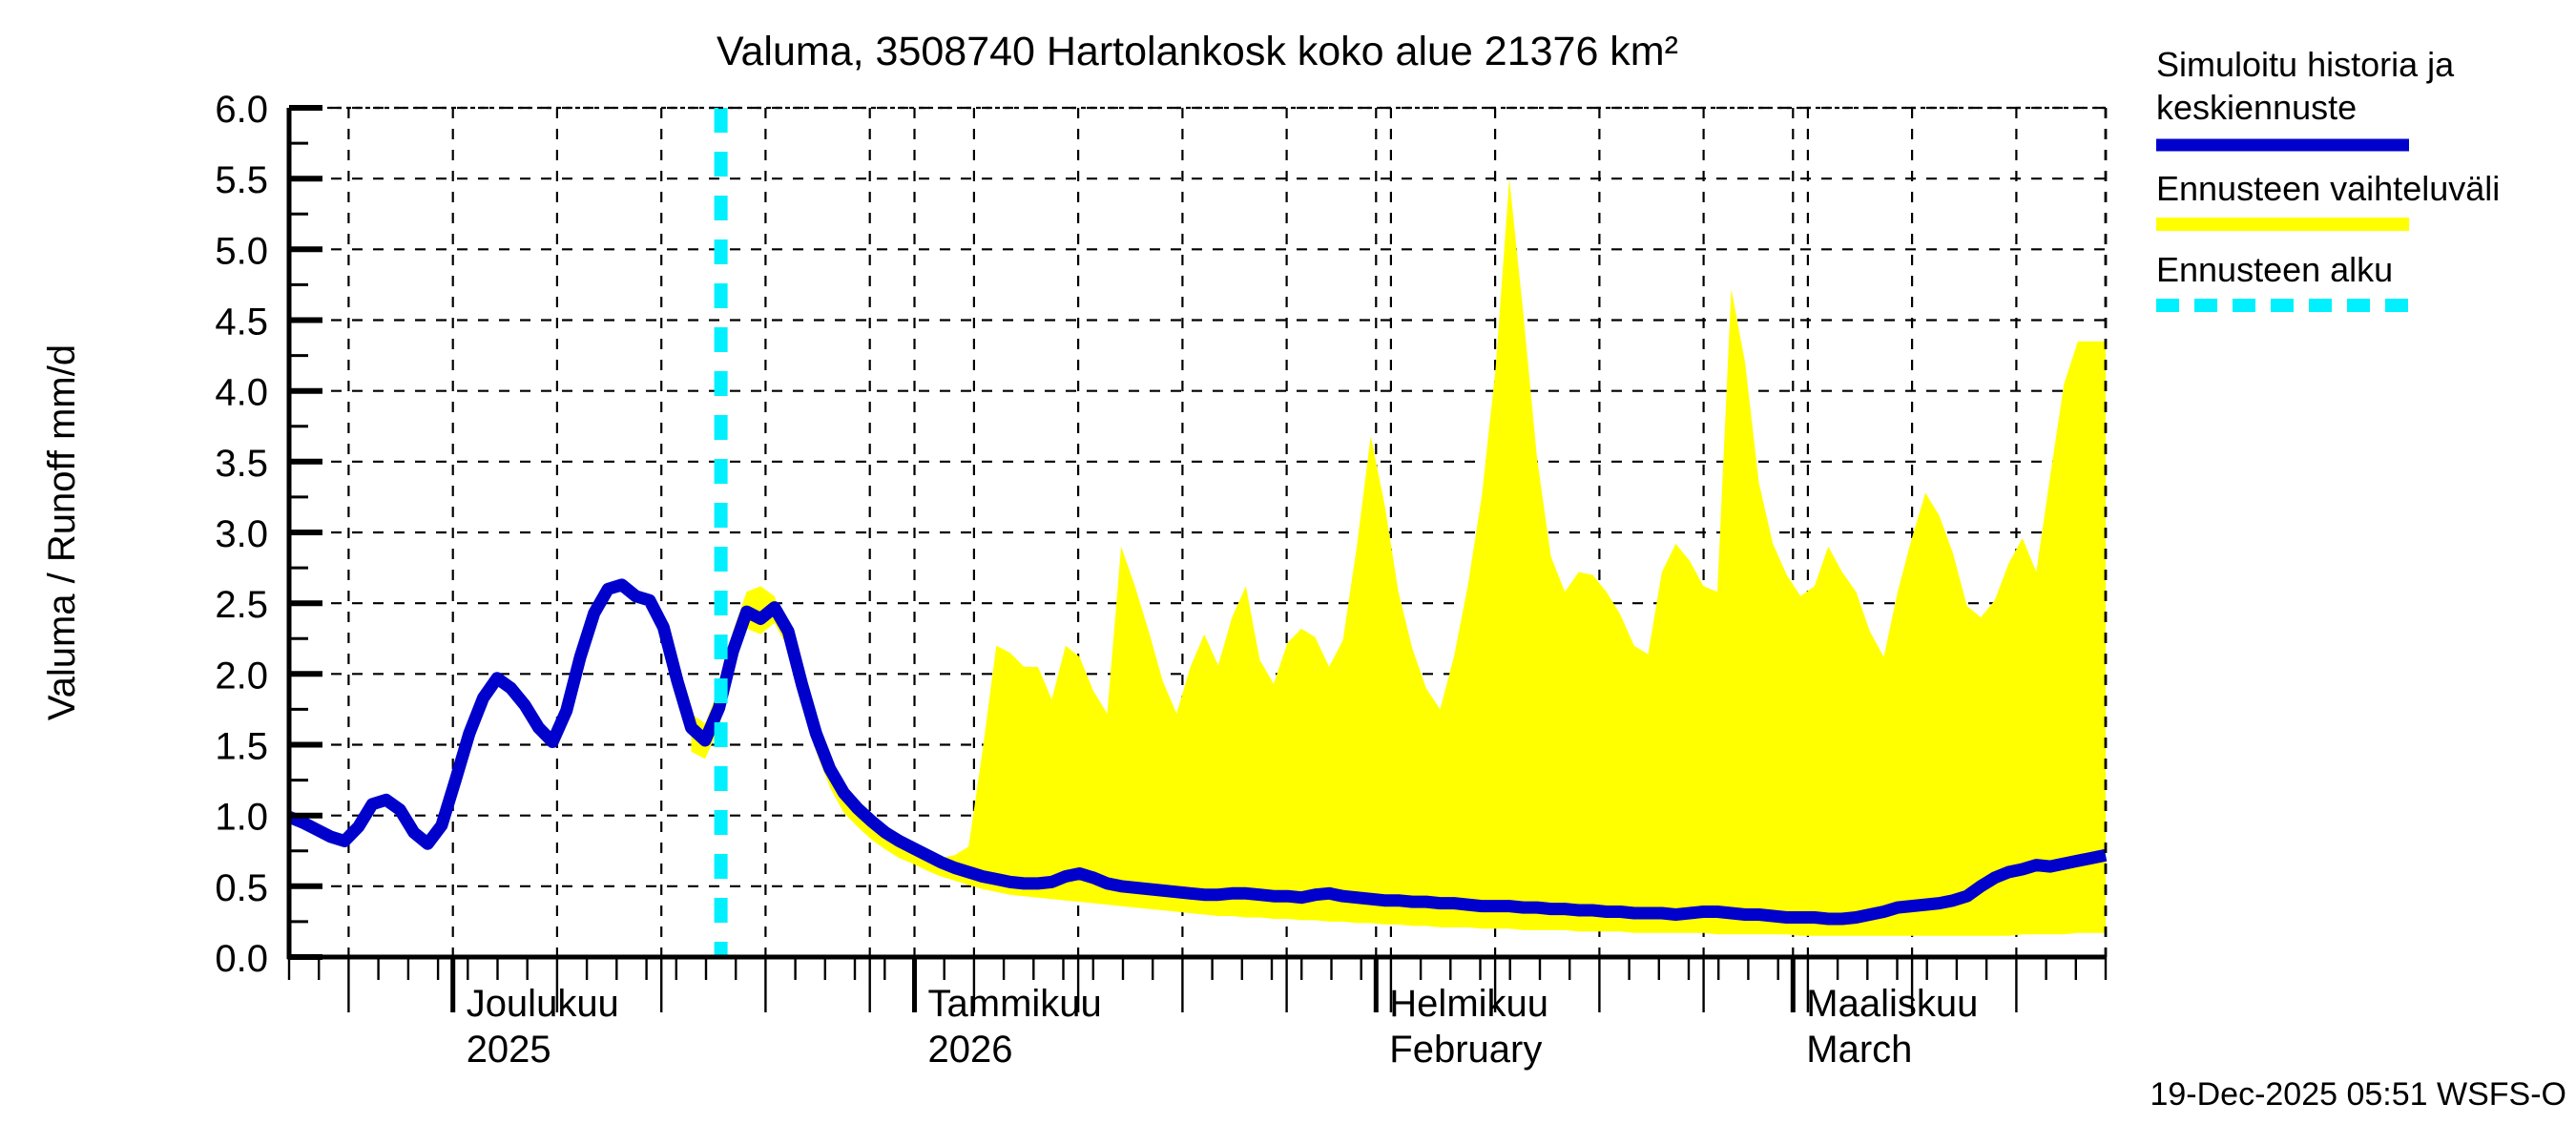  What do you see at coordinates (1859, 1050) in the screenshot?
I see `x-axis-year-label: March` at bounding box center [1859, 1050].